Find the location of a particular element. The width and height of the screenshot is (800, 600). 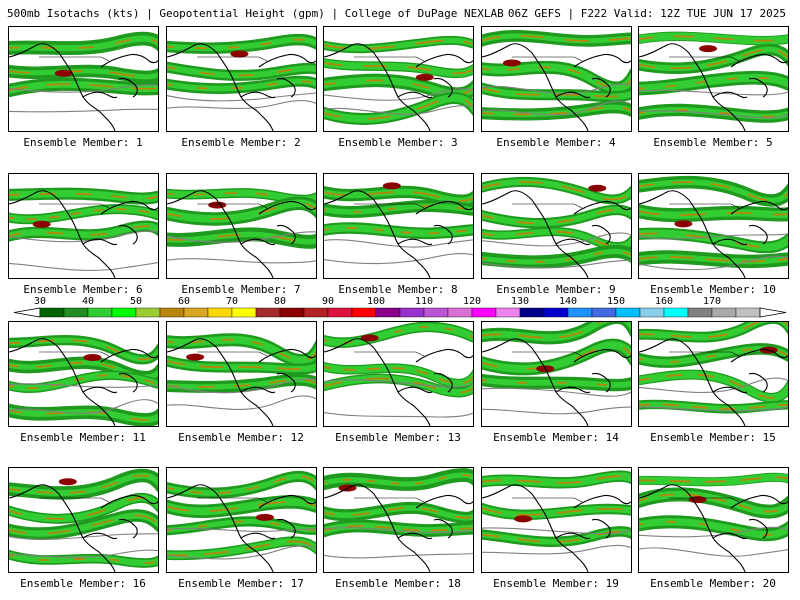

colorbar-tick: 110 is located at coordinates (424, 301).